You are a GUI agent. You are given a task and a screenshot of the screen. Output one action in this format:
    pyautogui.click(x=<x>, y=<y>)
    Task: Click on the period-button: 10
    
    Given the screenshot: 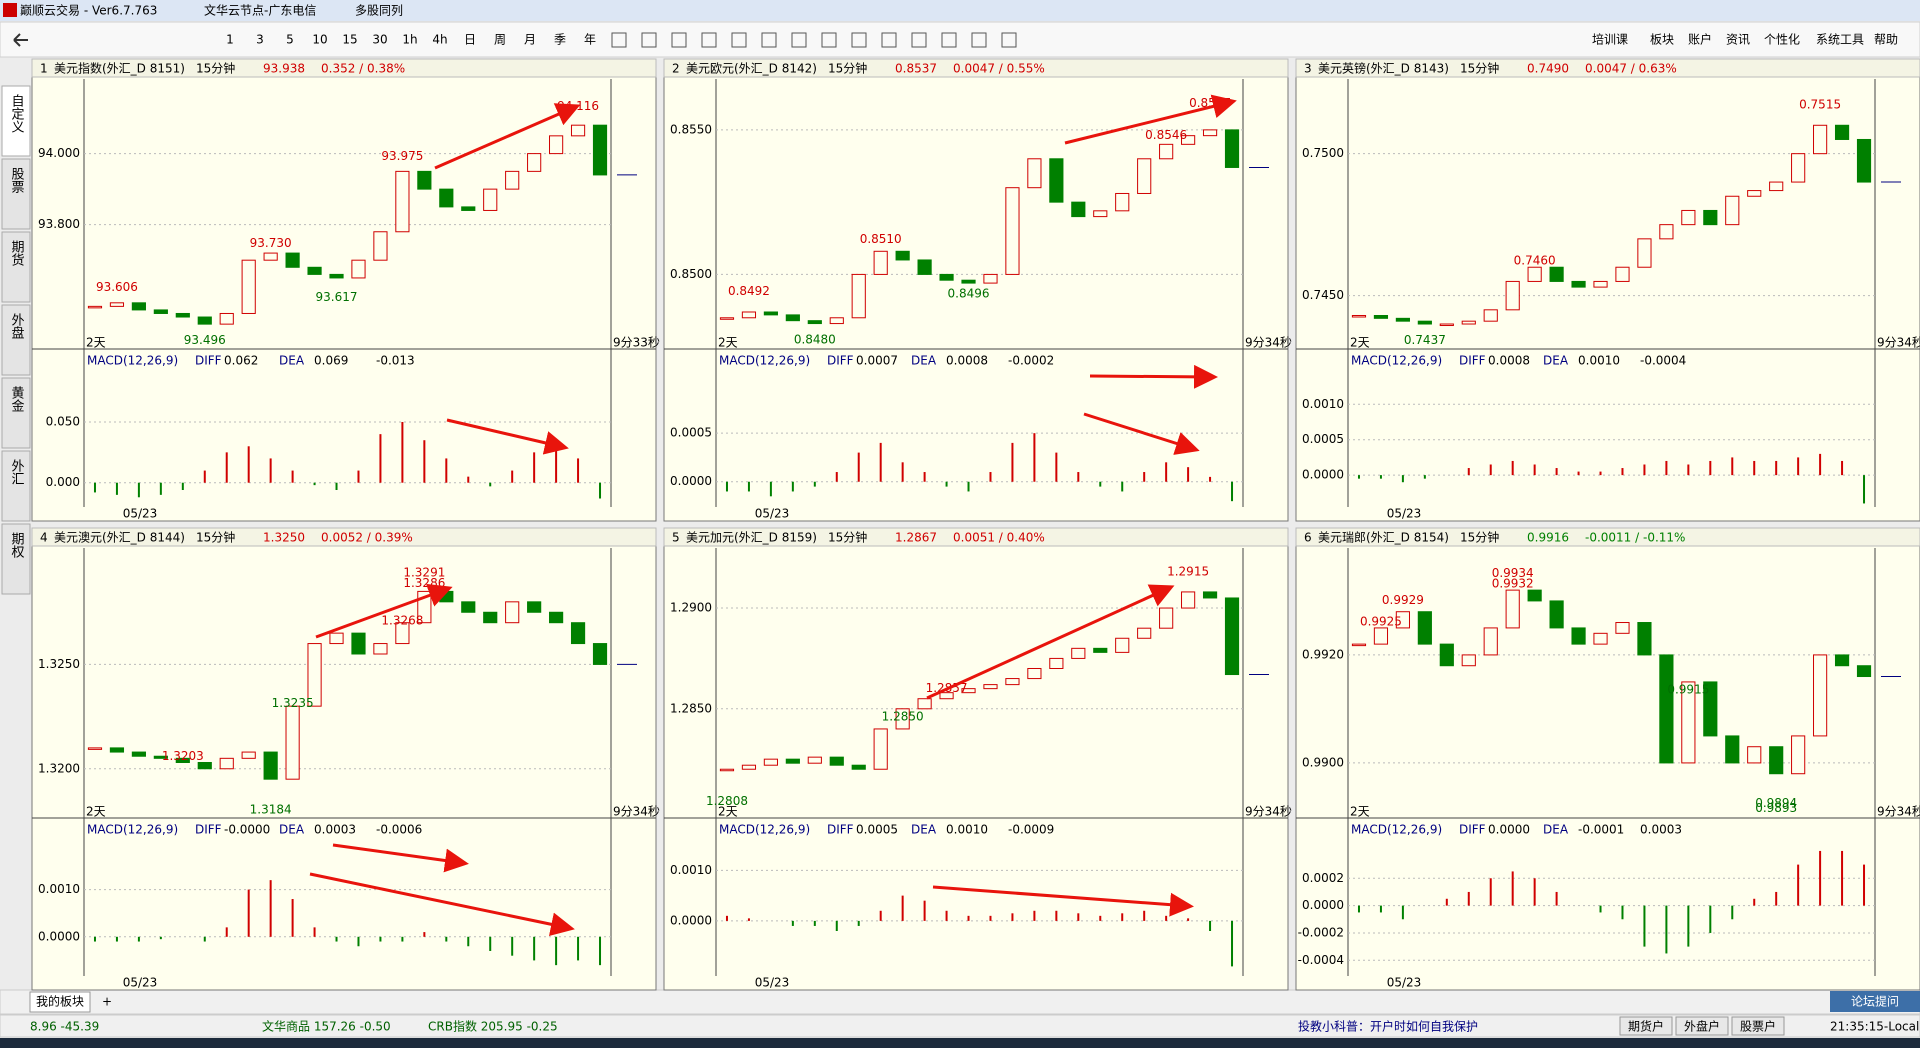 What is the action you would take?
    pyautogui.click(x=319, y=40)
    